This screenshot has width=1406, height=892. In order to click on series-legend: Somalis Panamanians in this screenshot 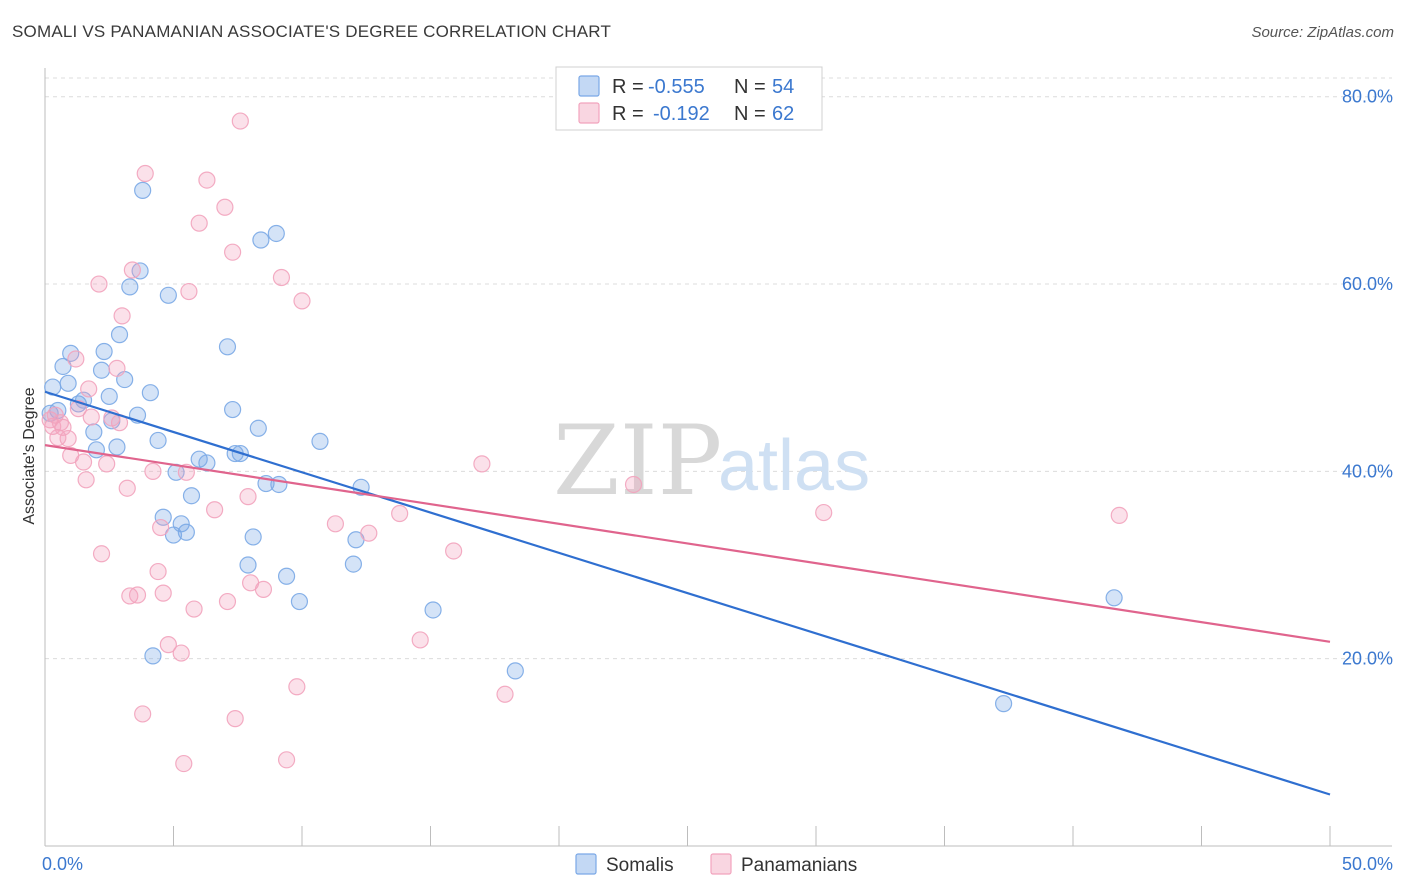, I will do `click(716, 864)`.